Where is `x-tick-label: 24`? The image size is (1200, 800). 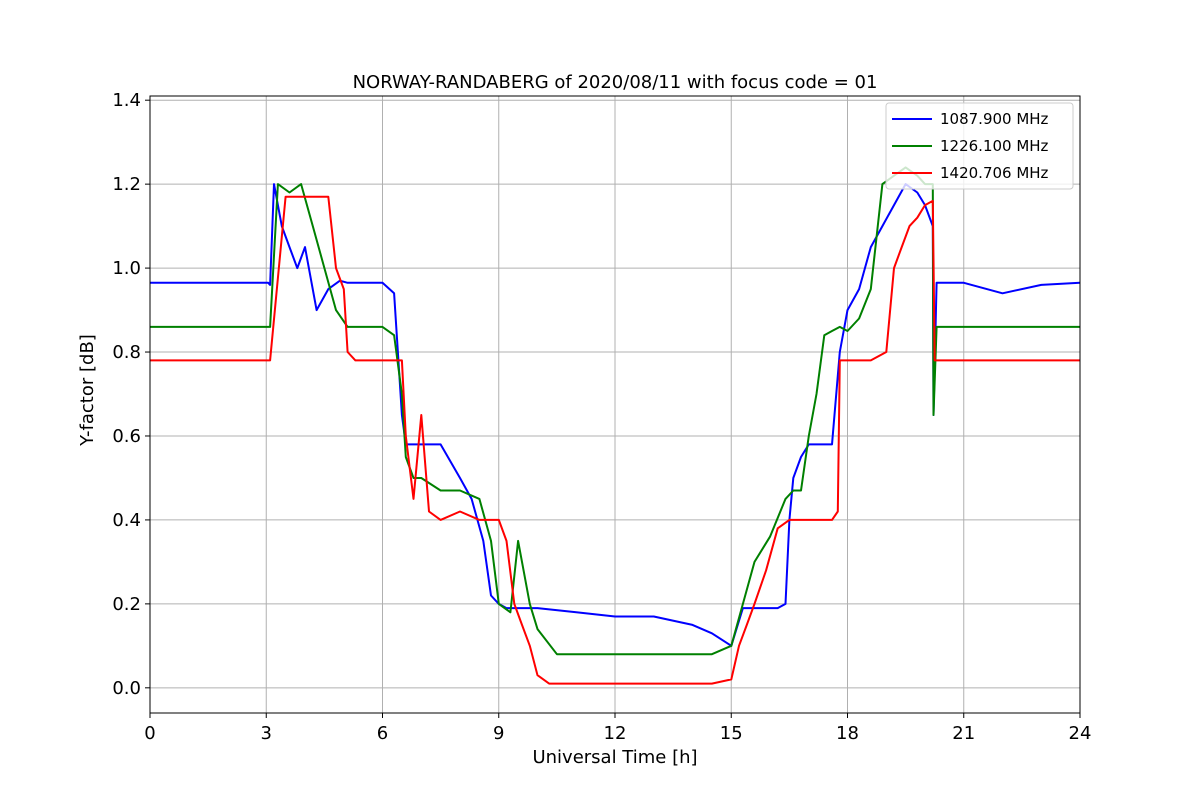 x-tick-label: 24 is located at coordinates (1080, 733).